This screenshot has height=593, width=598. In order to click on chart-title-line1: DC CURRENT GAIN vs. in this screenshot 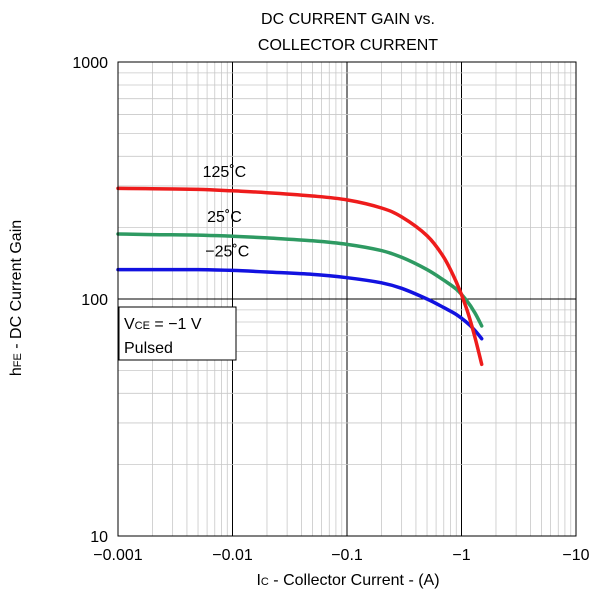, I will do `click(348, 19)`.